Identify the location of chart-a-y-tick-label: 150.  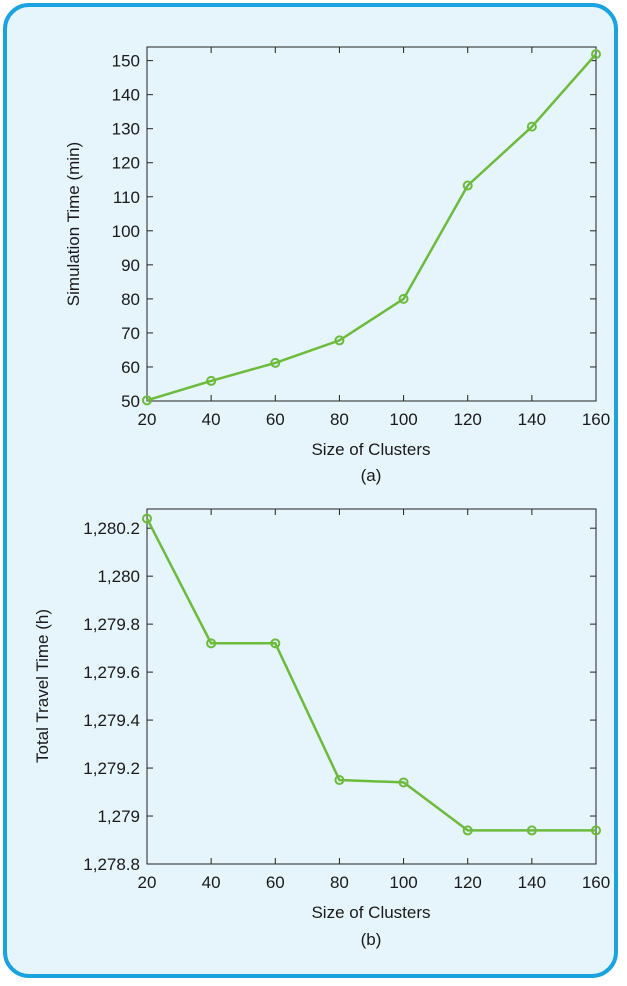
(126, 61).